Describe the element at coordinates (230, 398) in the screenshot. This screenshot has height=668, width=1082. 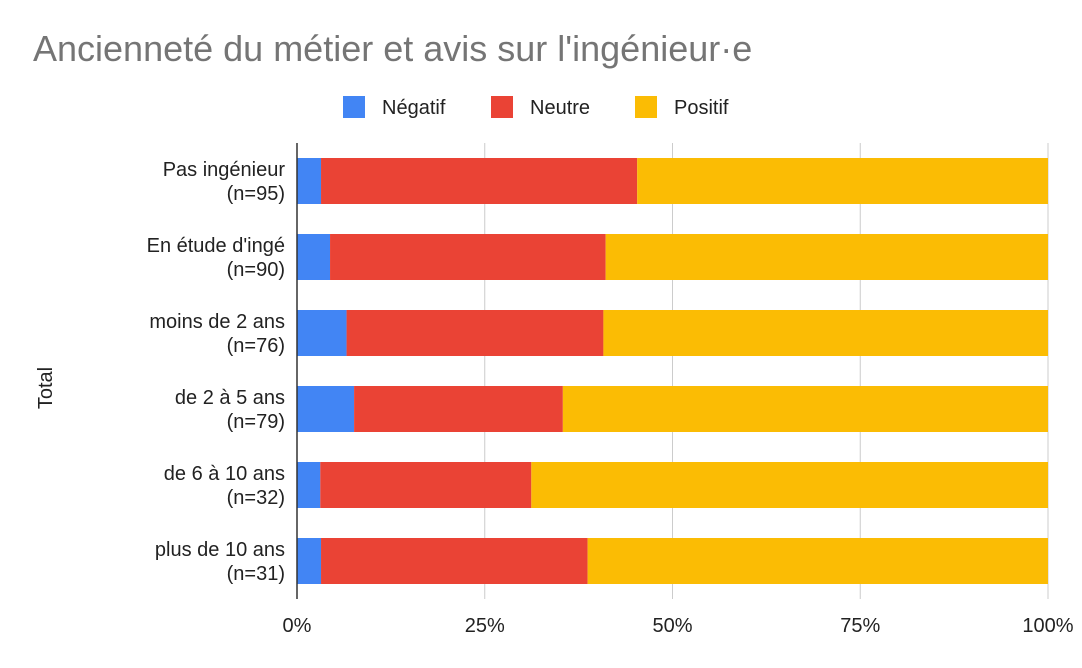
I see `category-label: de 2 à 5 ans` at that location.